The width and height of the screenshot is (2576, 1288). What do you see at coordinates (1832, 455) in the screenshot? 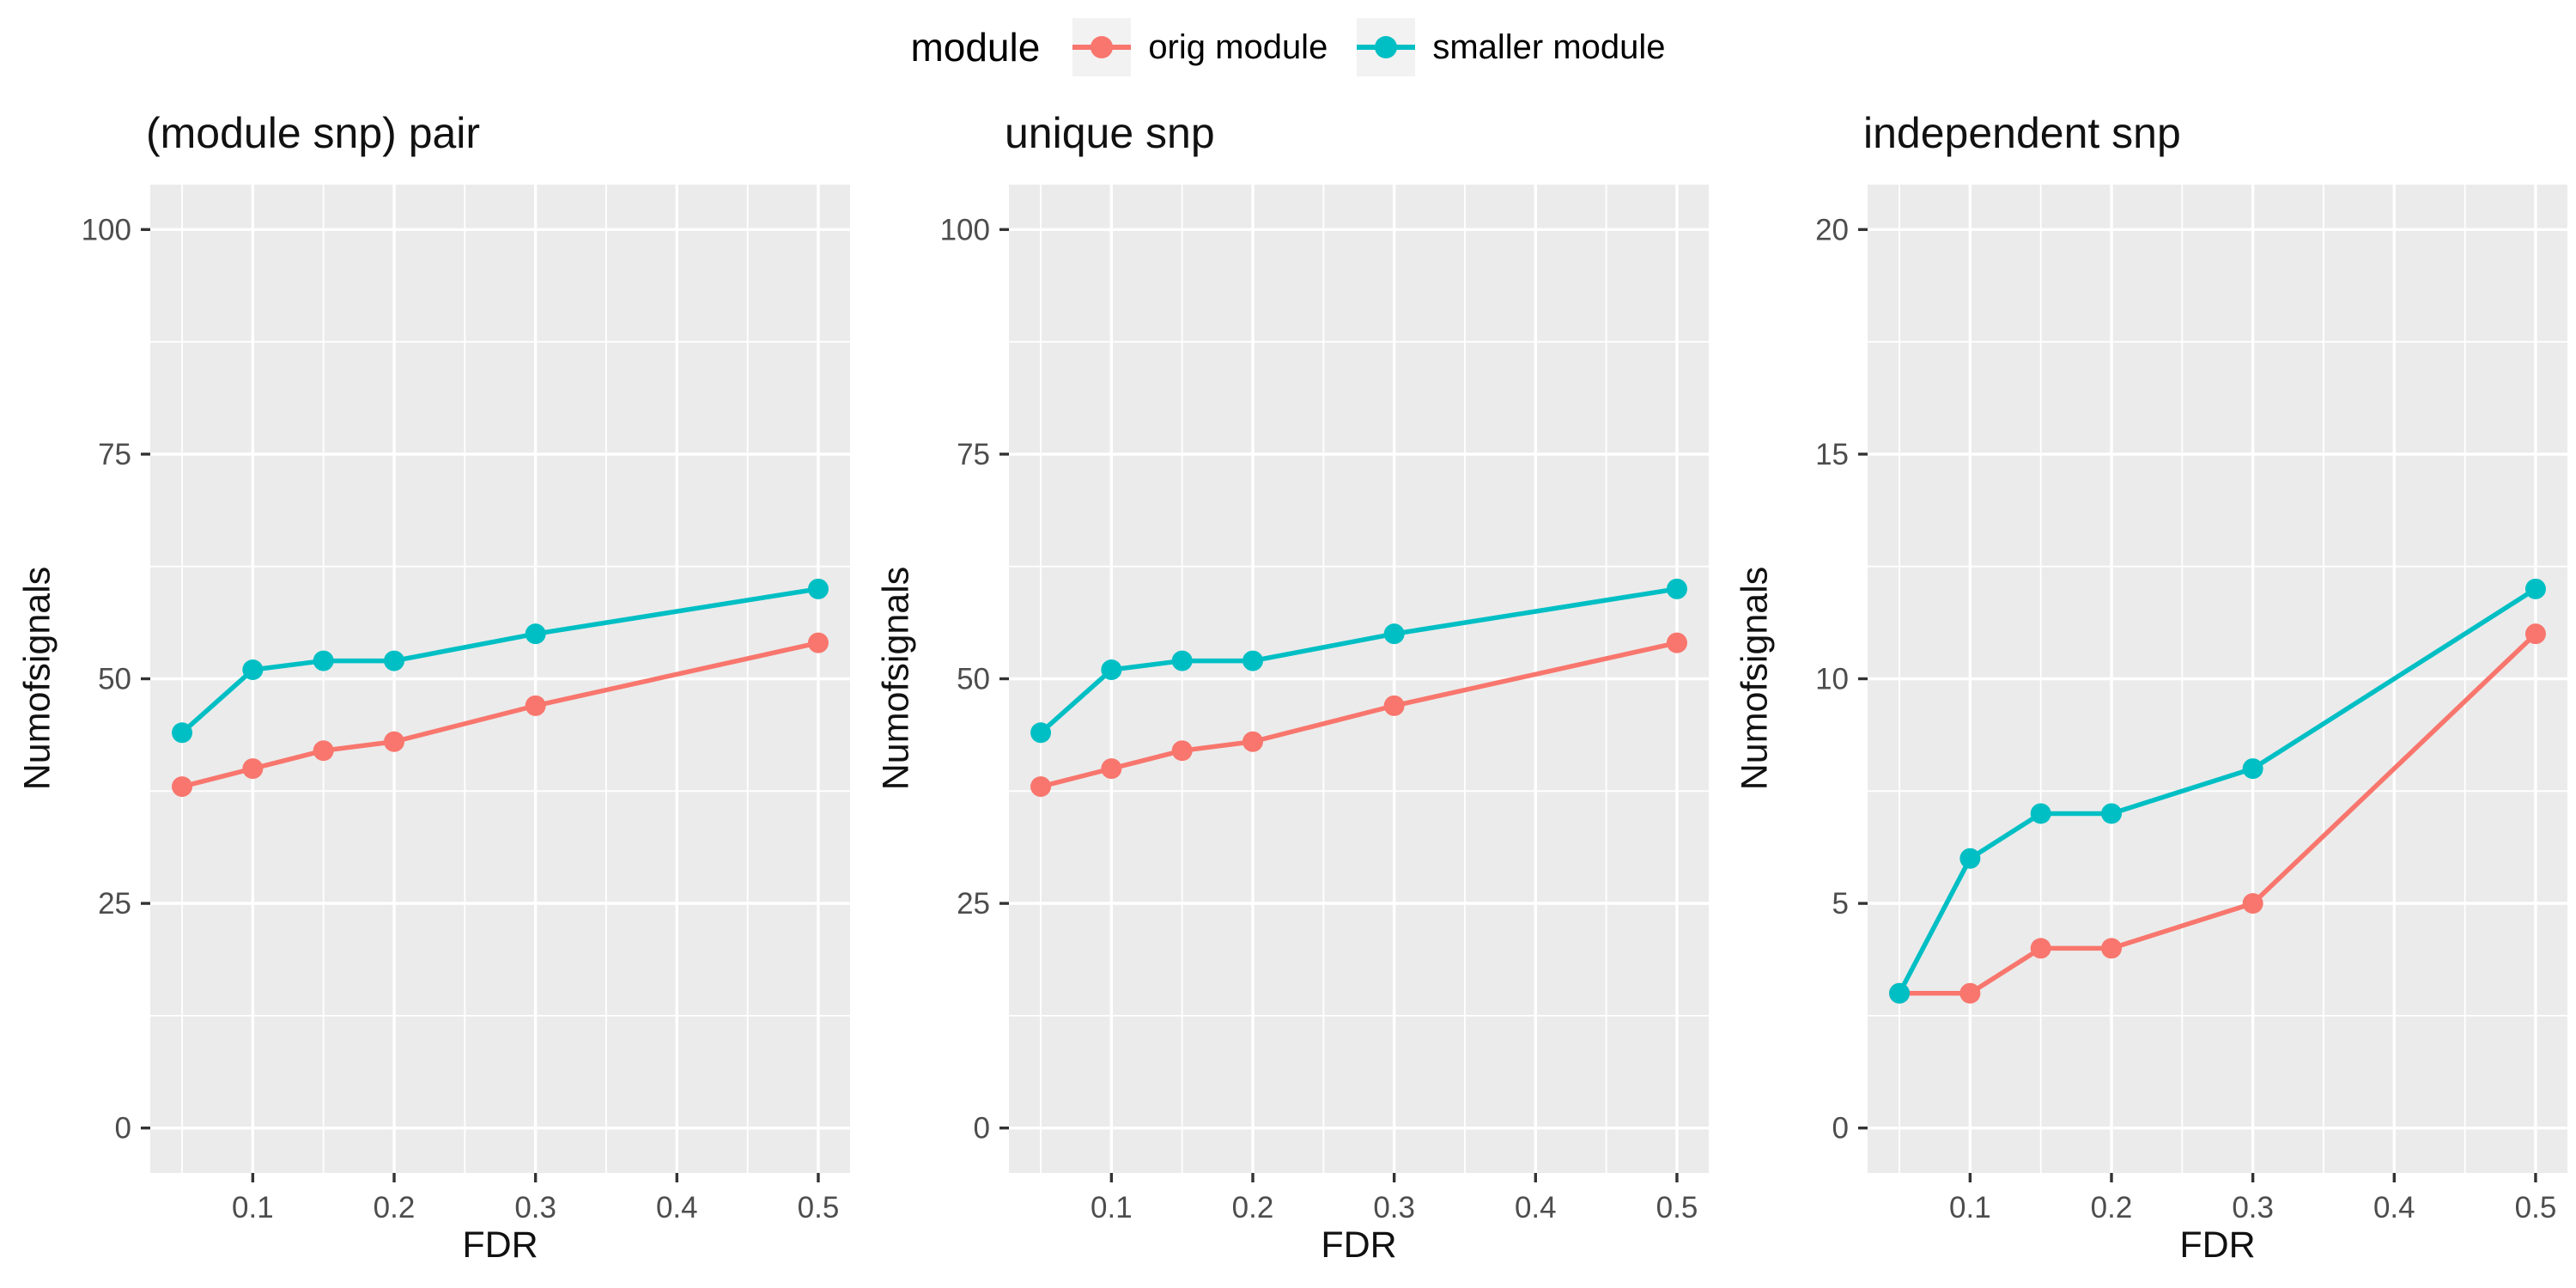
I see `y-tick-label: 15` at bounding box center [1832, 455].